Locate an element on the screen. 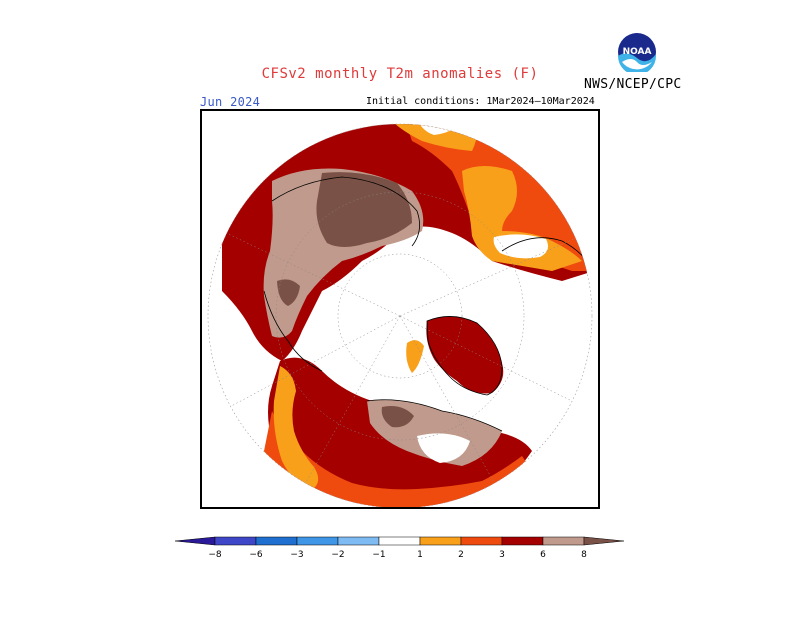 The width and height of the screenshot is (800, 618). legend-tick-label: 6 is located at coordinates (543, 555).